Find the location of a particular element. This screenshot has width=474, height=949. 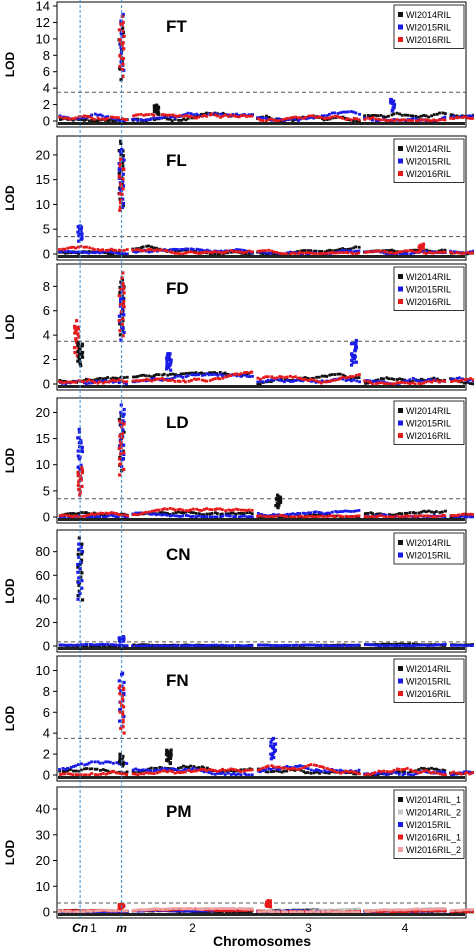

y-tick-label: 8 is located at coordinates (46, 286).